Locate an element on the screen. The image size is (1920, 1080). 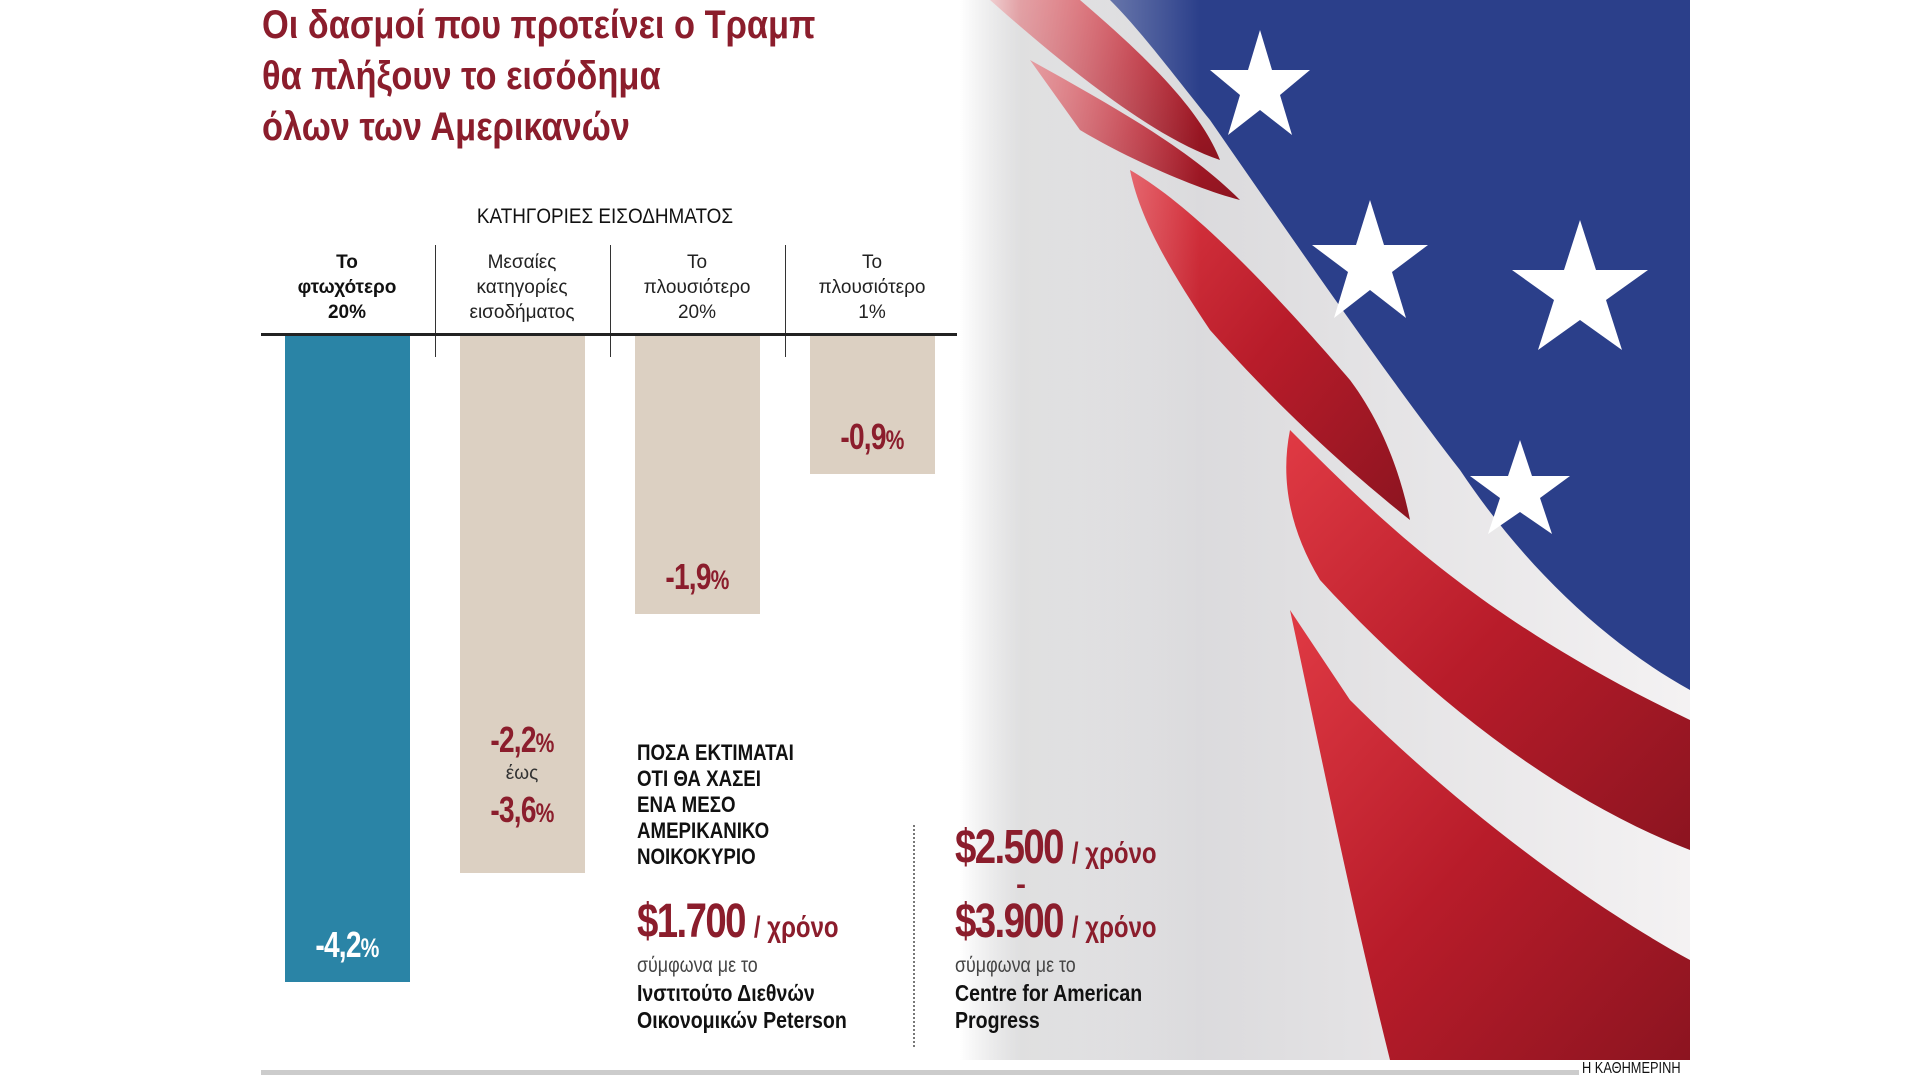
value-number: -4,2 is located at coordinates (338, 944).